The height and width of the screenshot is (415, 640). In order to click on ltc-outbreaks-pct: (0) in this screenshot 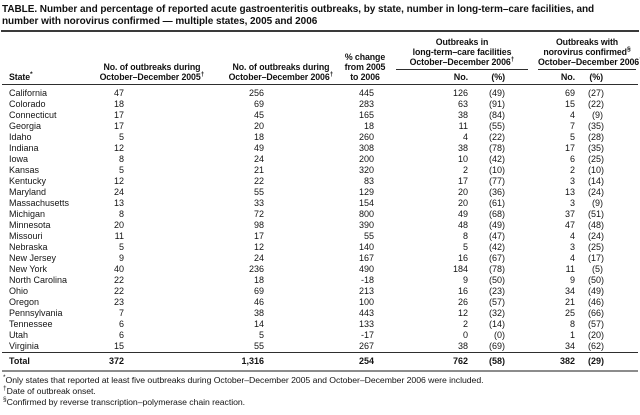, I will do `click(500, 335)`.